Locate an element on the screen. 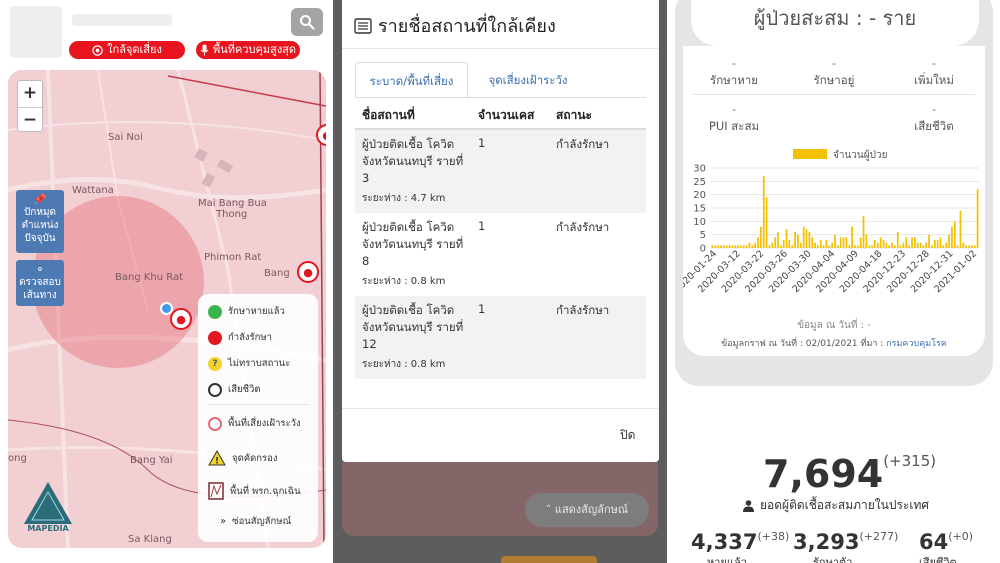 This screenshot has width=1000, height=563. max-control-area-label: พื้นที่ควบคุมสูงสุด is located at coordinates (254, 49).